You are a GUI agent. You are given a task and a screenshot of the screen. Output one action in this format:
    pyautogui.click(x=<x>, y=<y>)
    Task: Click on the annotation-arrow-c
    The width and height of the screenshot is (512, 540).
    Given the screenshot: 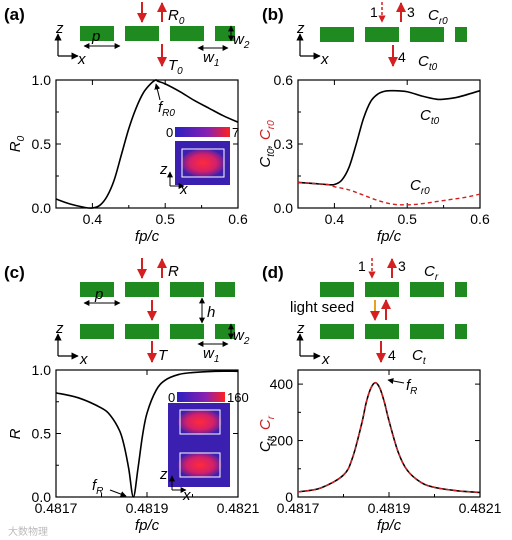 What is the action you would take?
    pyautogui.click(x=118, y=493)
    